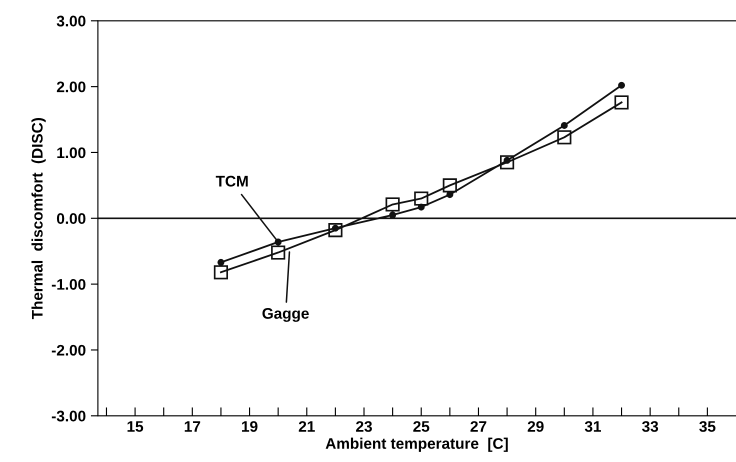 The width and height of the screenshot is (736, 462). What do you see at coordinates (417, 445) in the screenshot?
I see `x-axis-title: Ambient temperature [C]` at bounding box center [417, 445].